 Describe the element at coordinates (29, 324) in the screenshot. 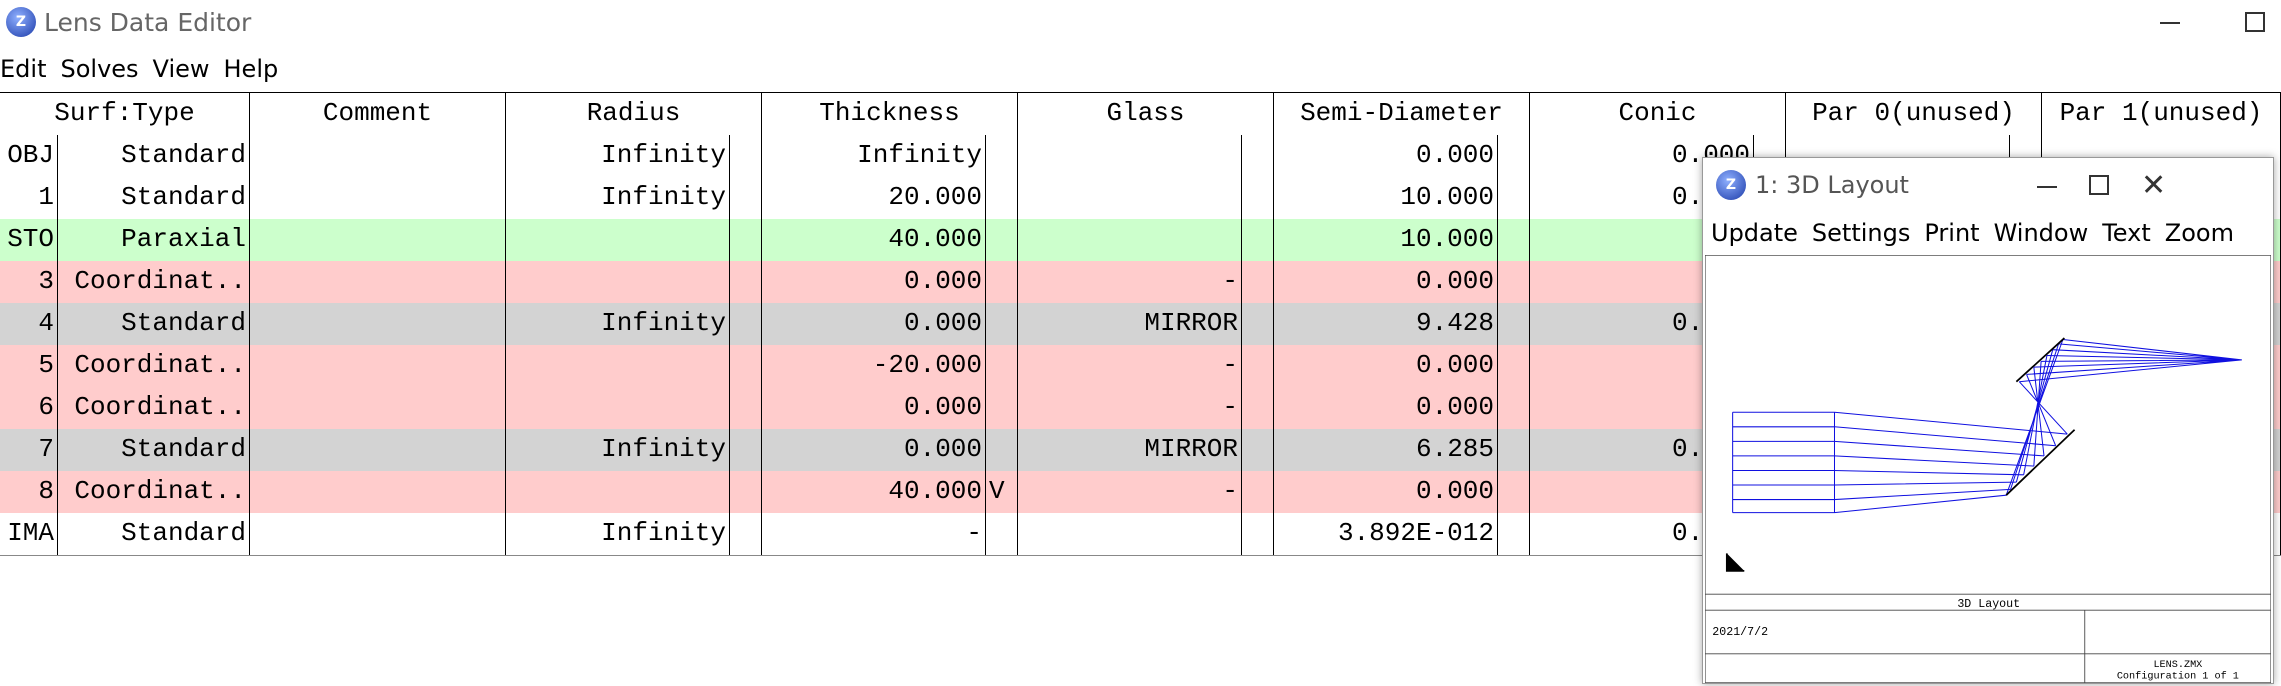

I see `cell-surf: 4` at that location.